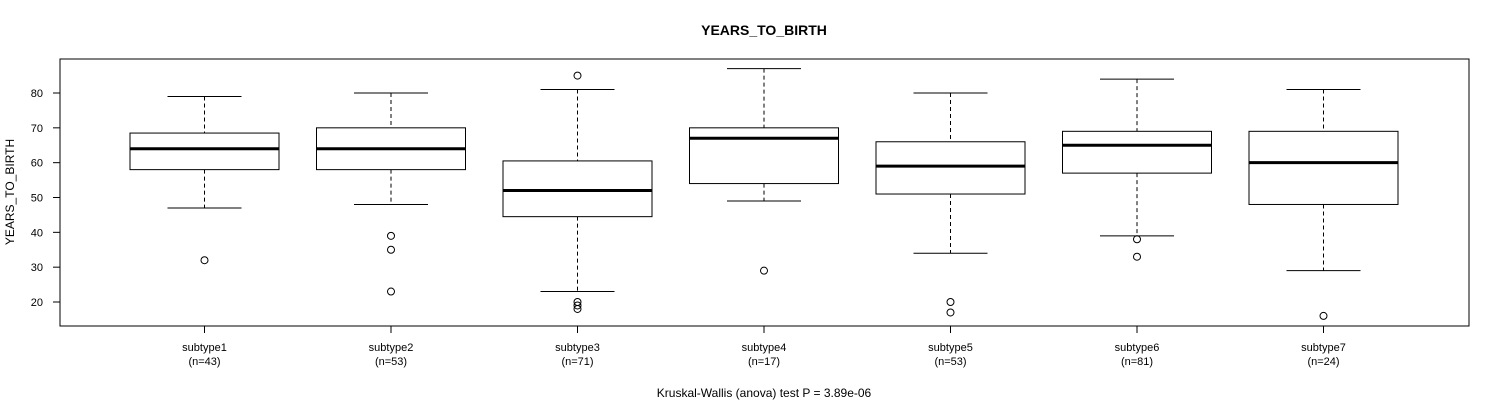 The image size is (1500, 400). I want to click on x-tick-label: subtype5, so click(950, 348).